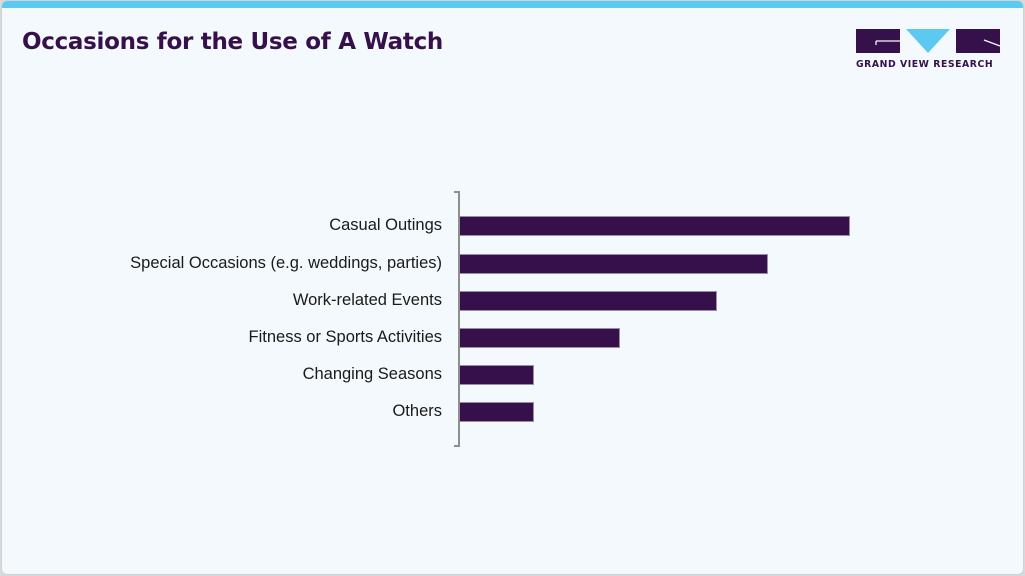  What do you see at coordinates (459, 319) in the screenshot?
I see `y-axis-line` at bounding box center [459, 319].